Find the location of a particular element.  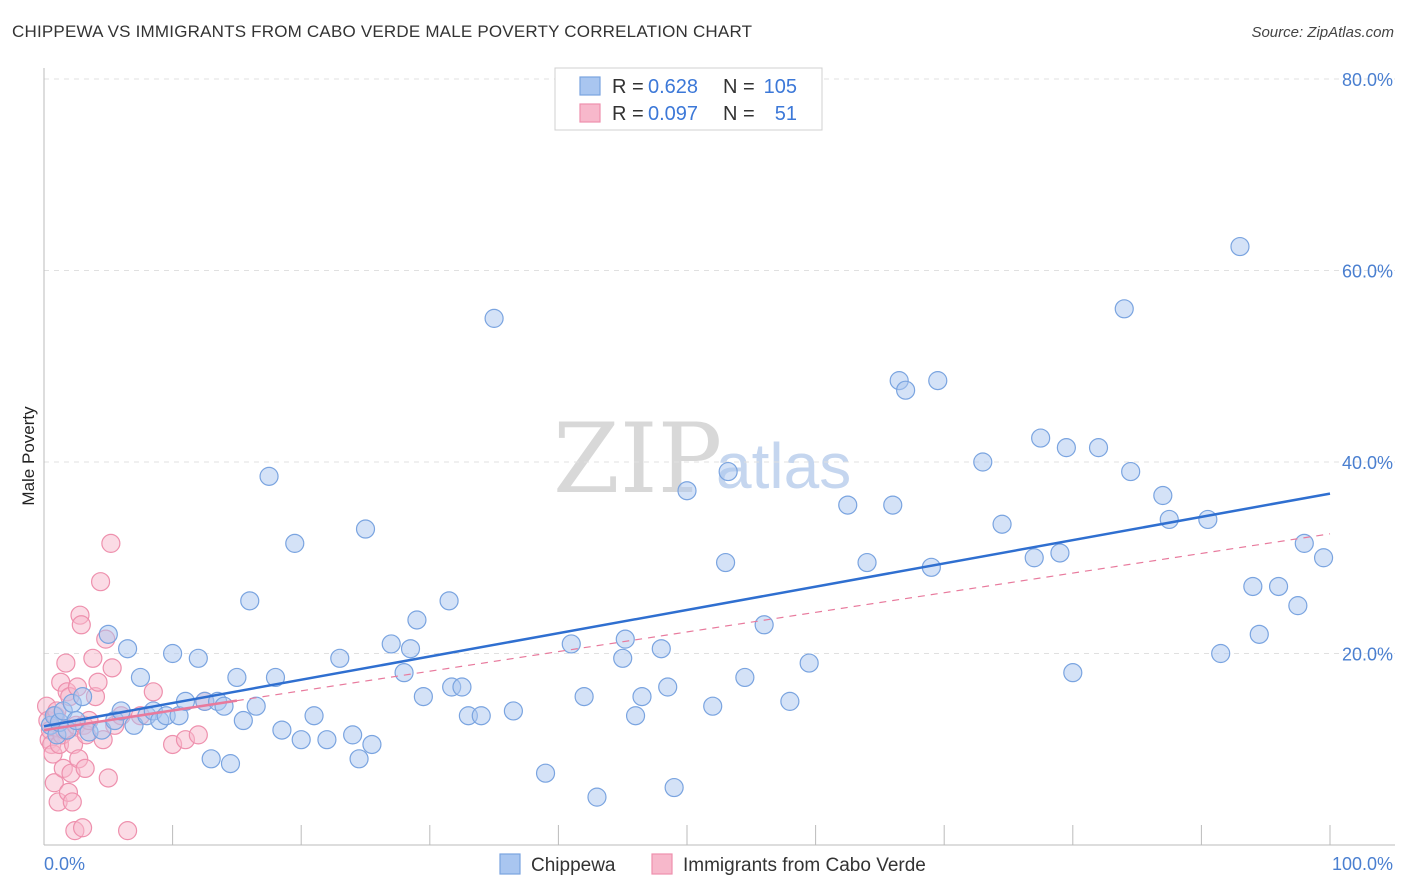

legend-r-value-1: 0.628 is located at coordinates (673, 87).